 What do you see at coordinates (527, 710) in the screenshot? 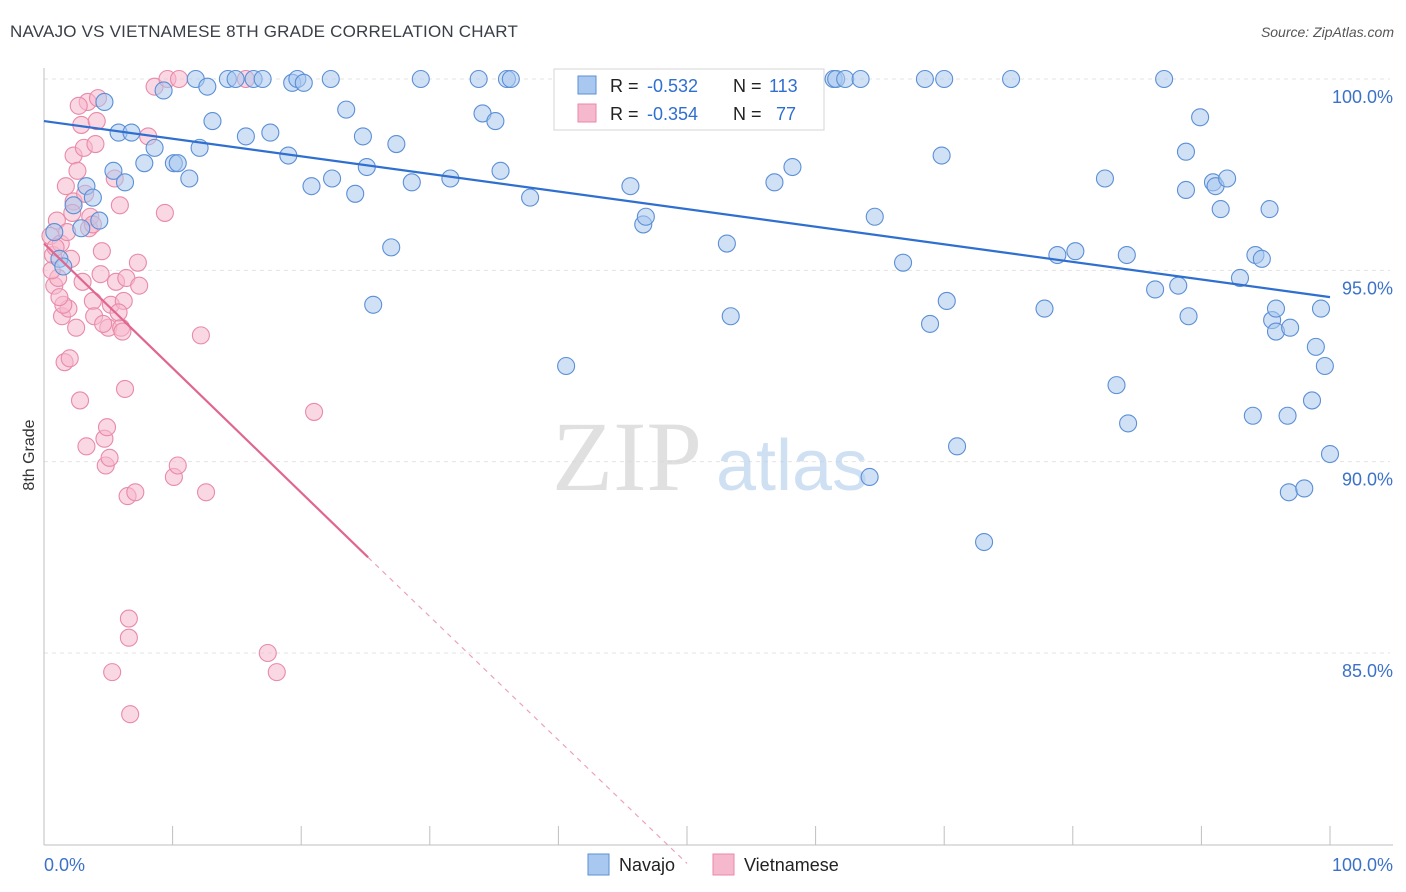
I see `vietnamese-trend-extension` at bounding box center [527, 710].